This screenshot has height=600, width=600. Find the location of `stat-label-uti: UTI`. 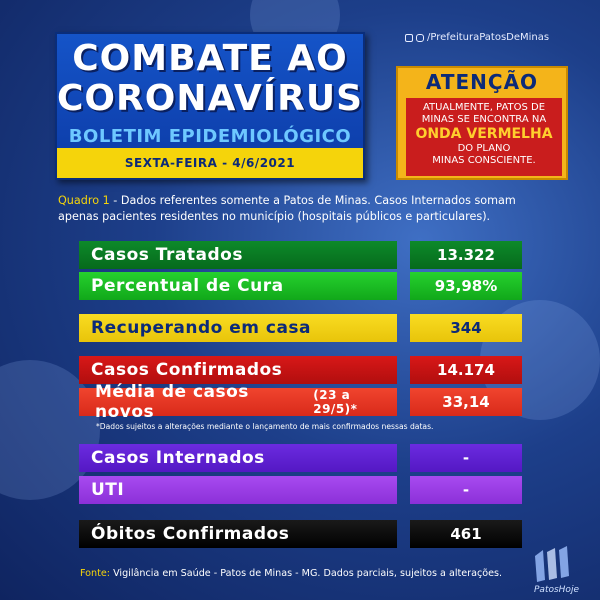

stat-label-uti: UTI is located at coordinates (238, 490).